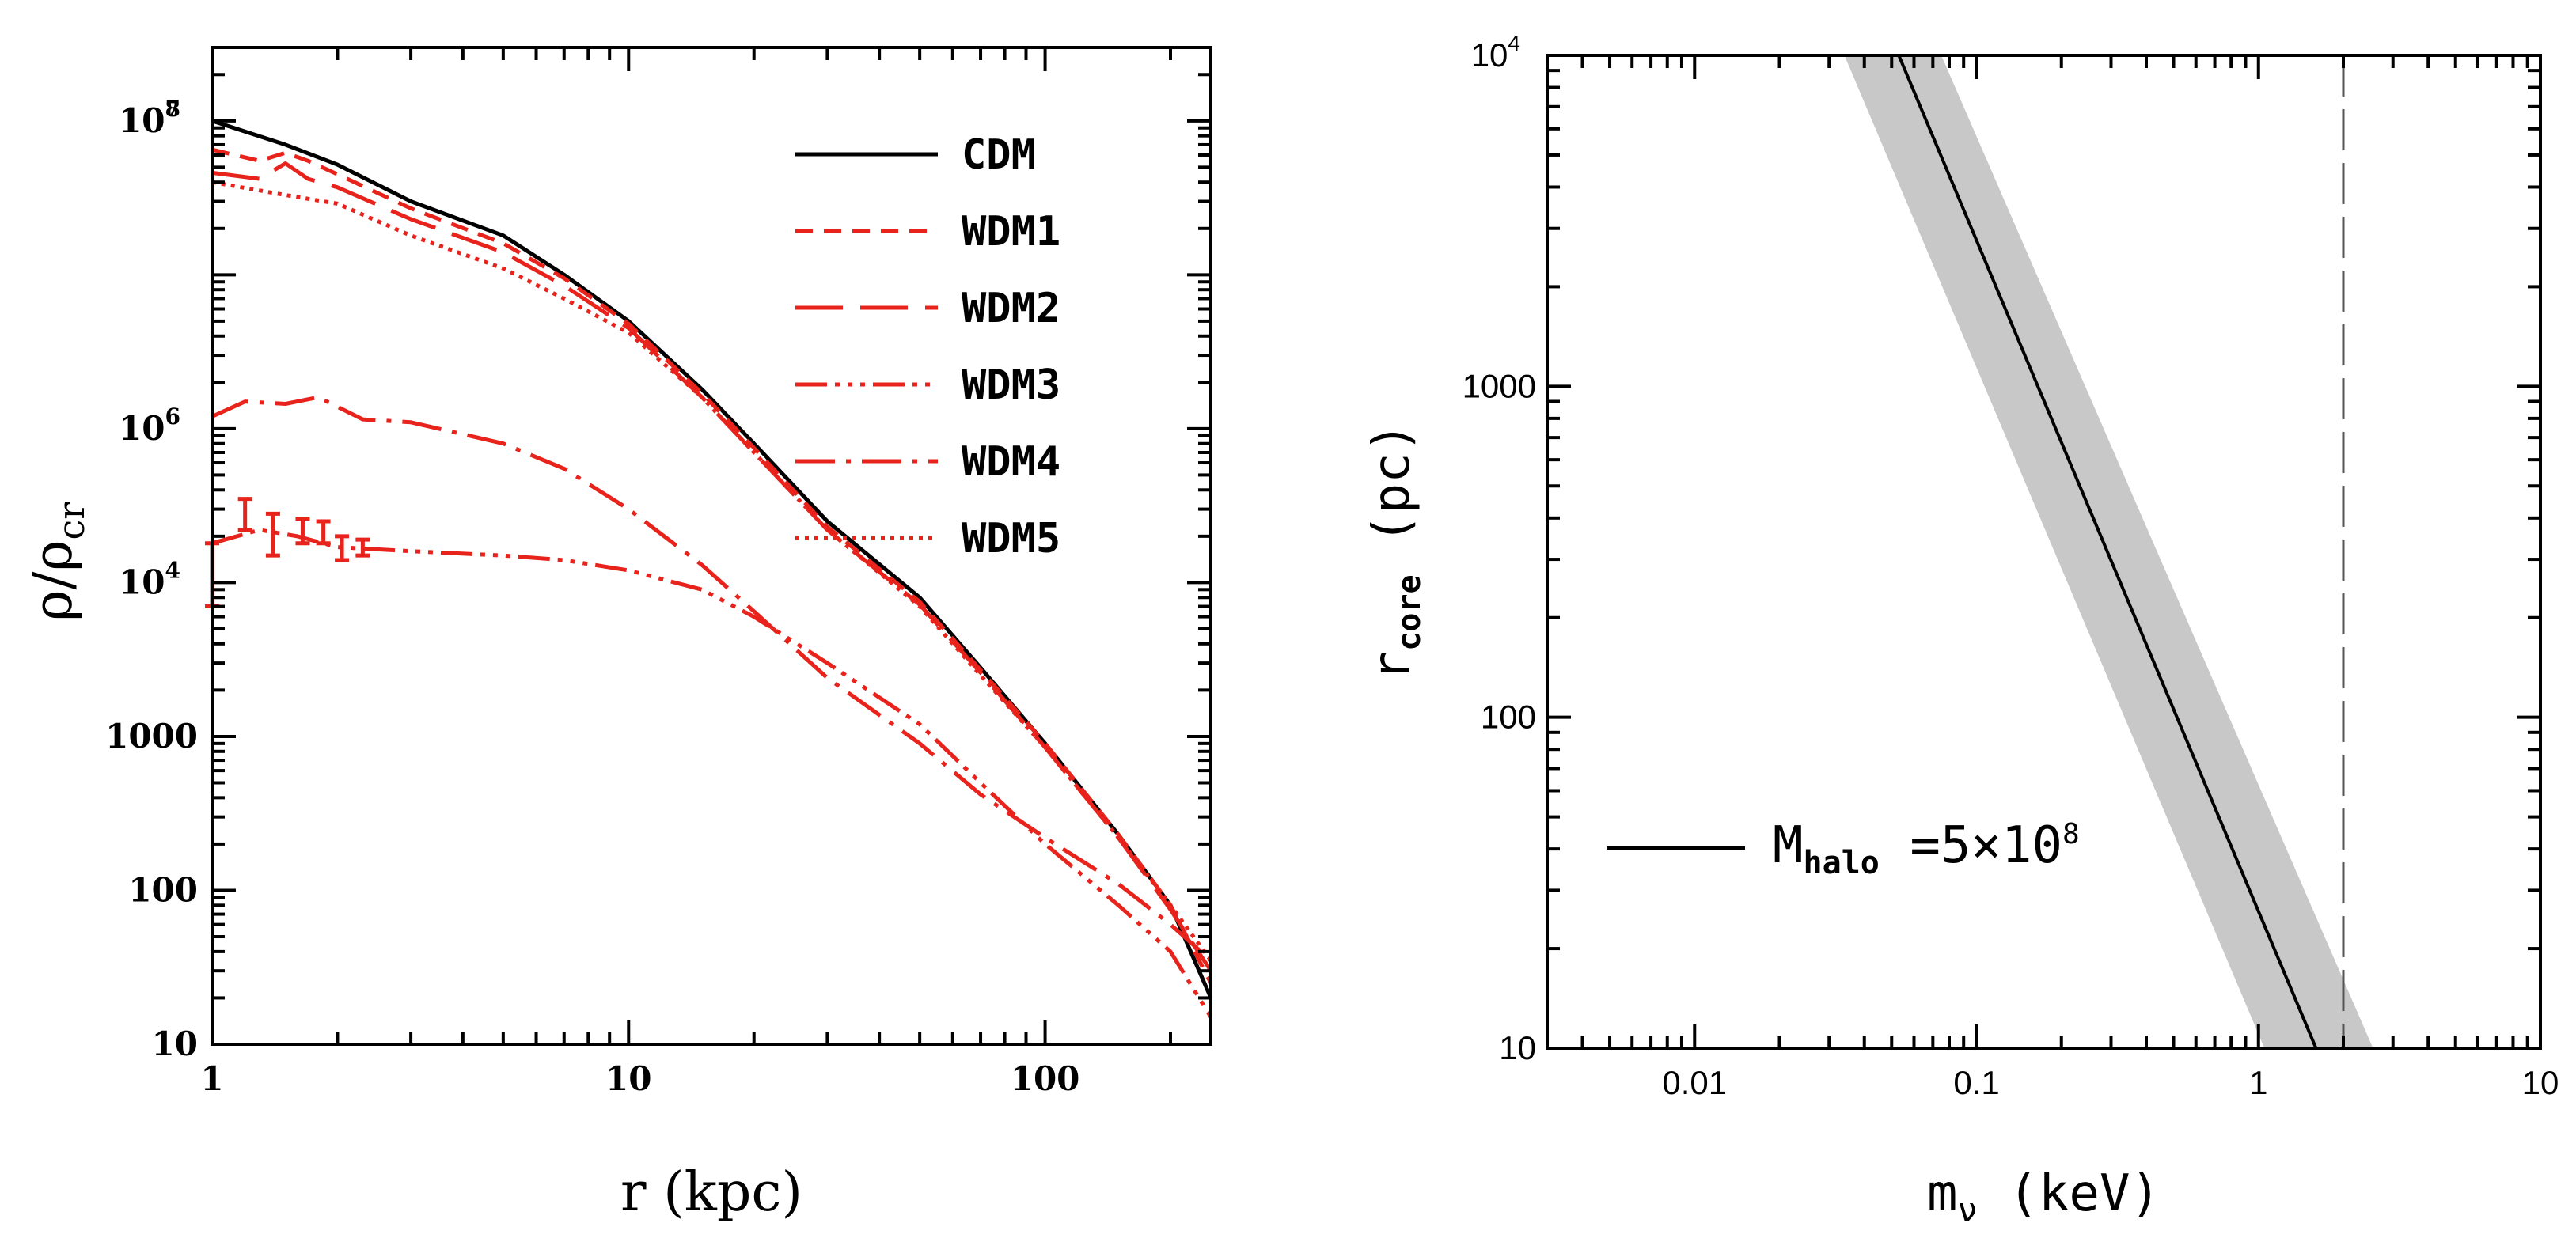 The image size is (2576, 1242). I want to click on y-tick-label: 10⁸, so click(149, 118).